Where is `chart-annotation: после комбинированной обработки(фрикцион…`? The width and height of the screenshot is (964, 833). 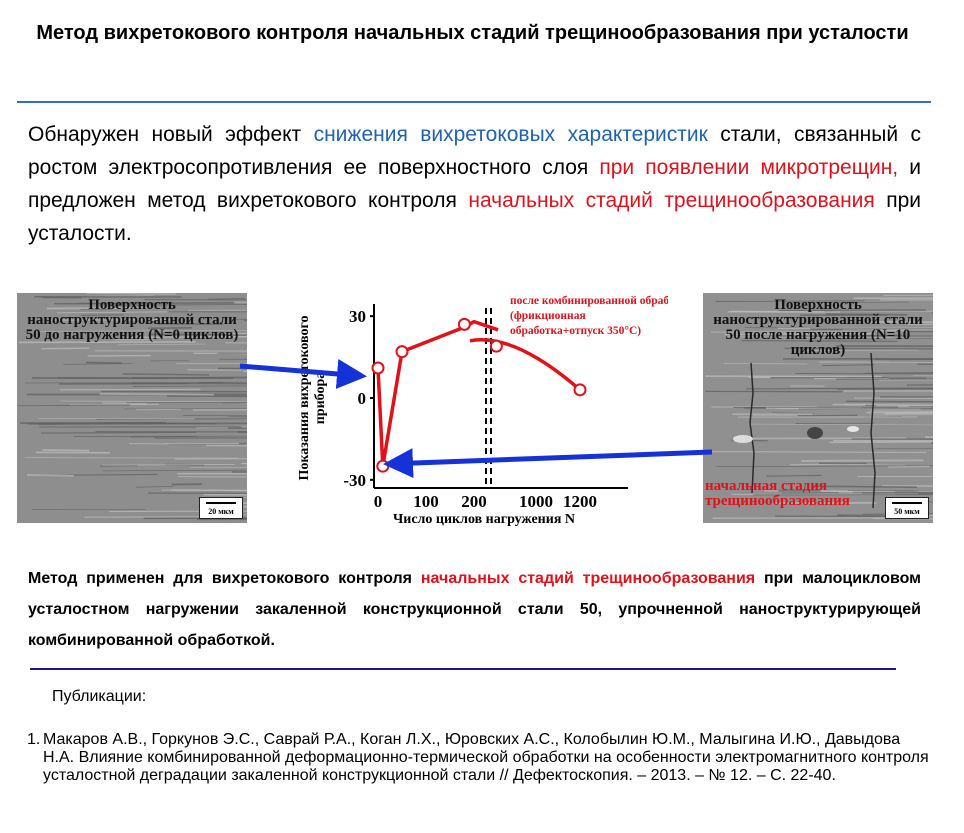
chart-annotation: после комбинированной обработки(фрикцион… is located at coordinates (589, 316).